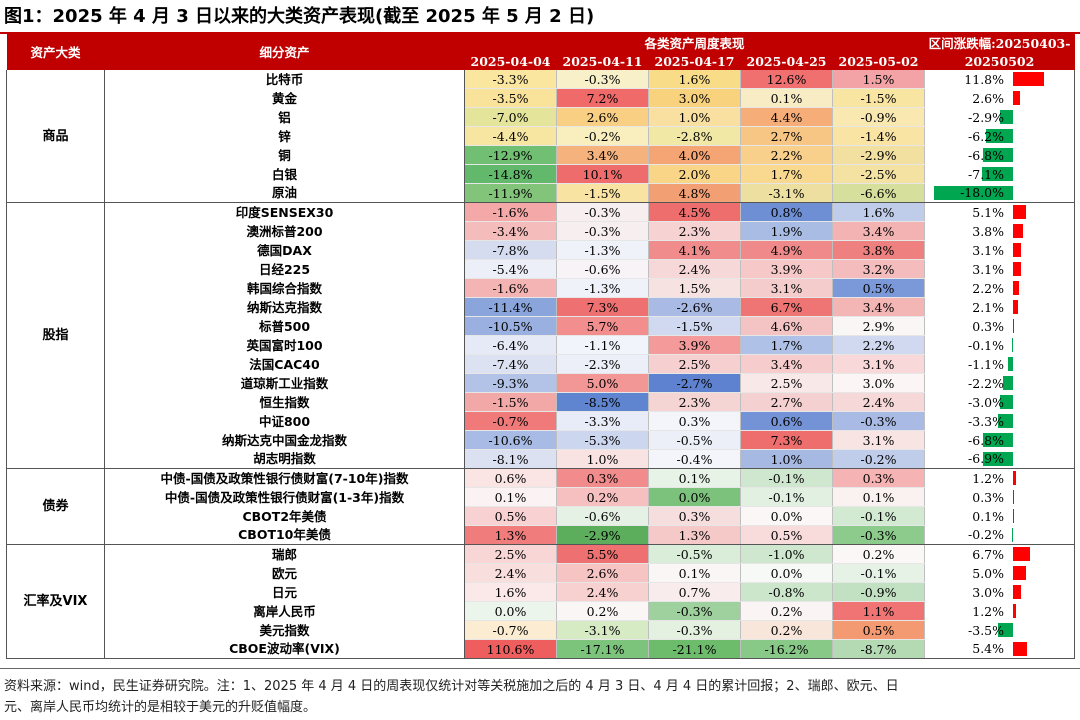 Image resolution: width=1080 pixels, height=720 pixels. Describe the element at coordinates (541, 459) in the screenshot. I see `table-row: 胡志明指数 -8.1% 1.0% -0.4% 1.0% -0.2% -6.9%` at that location.